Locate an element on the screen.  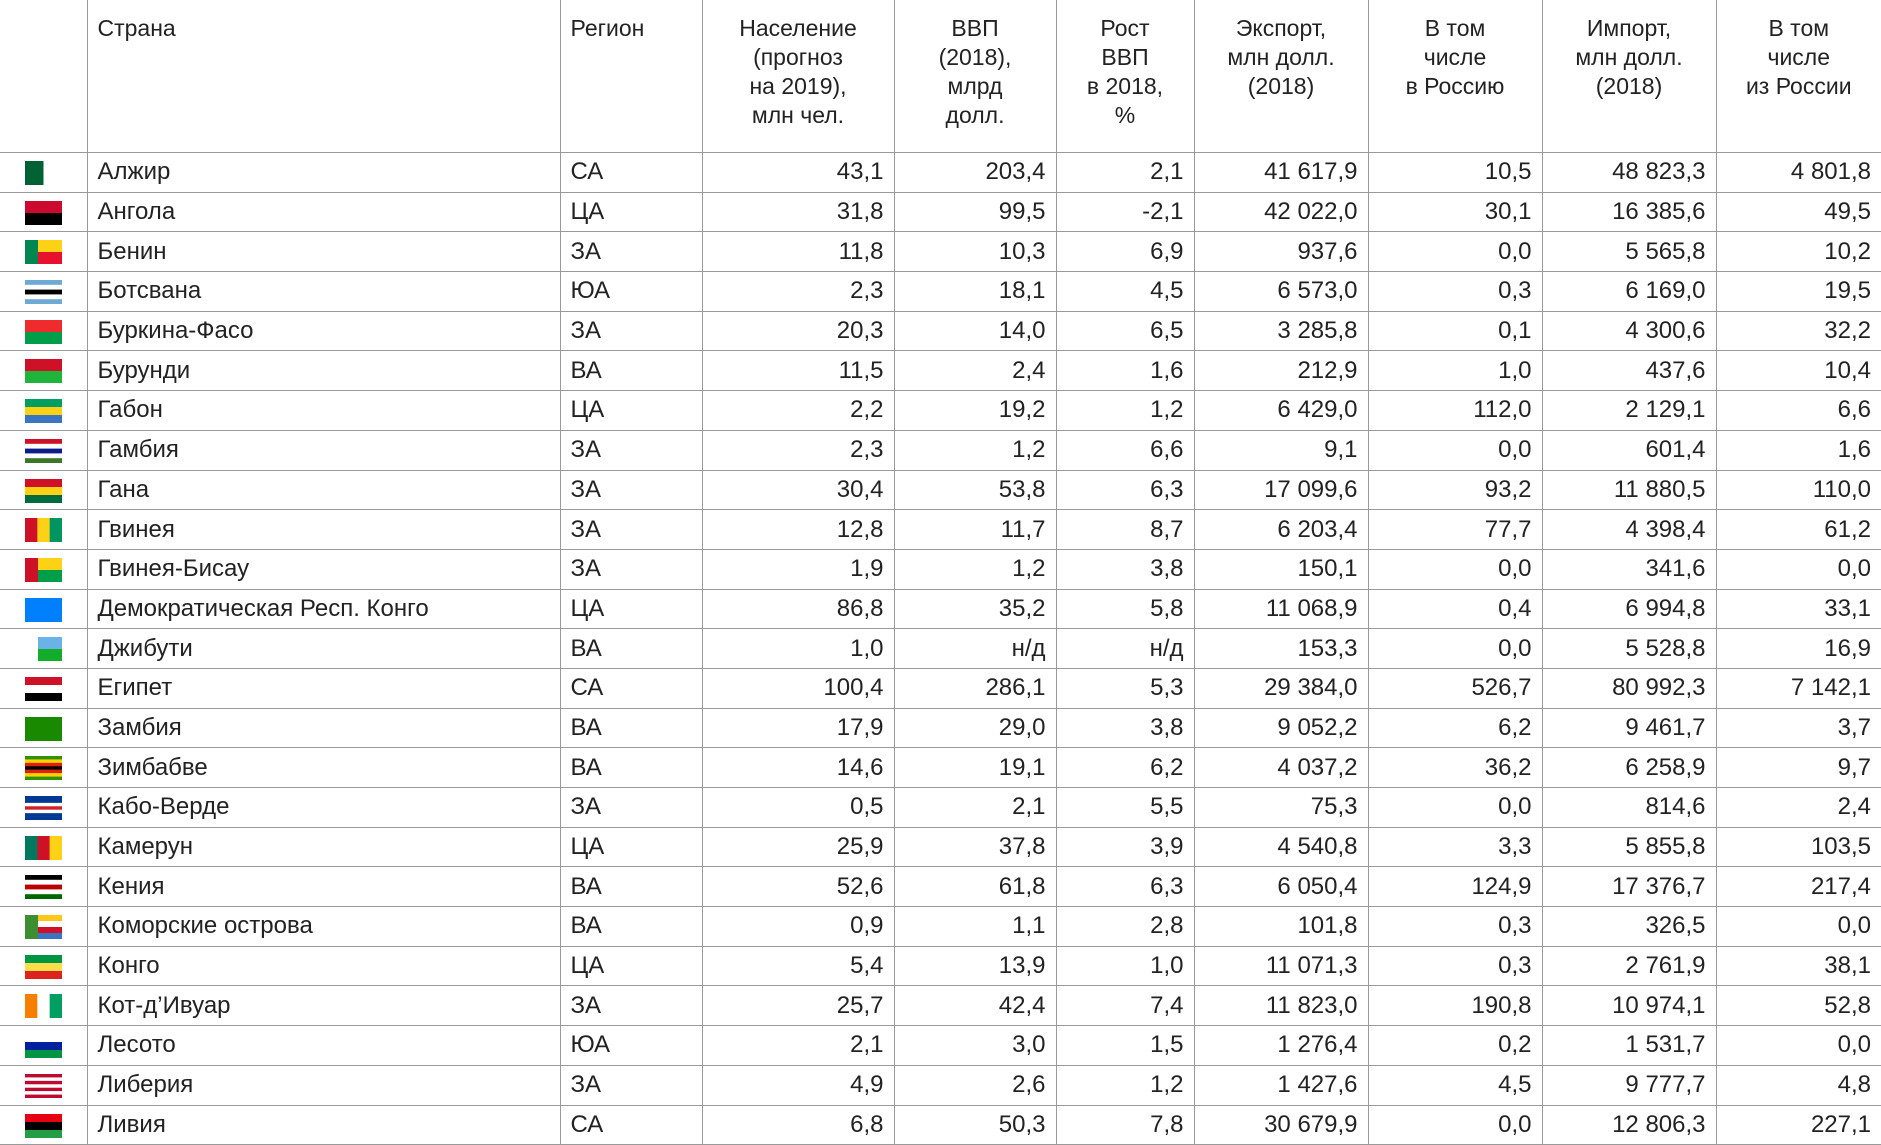
value-cell: 6 573,0 is located at coordinates (1281, 291).